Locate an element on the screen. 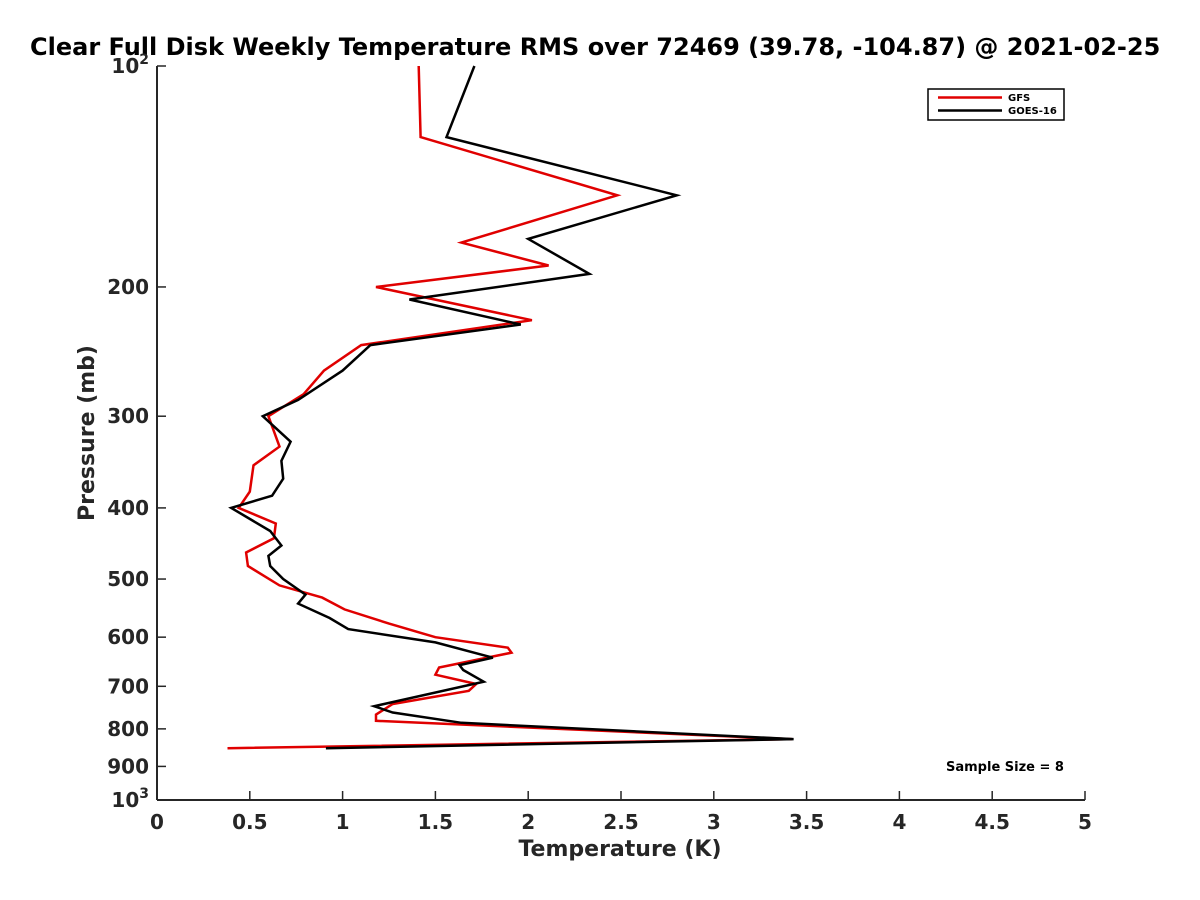 This screenshot has height=900, width=1200. y-tick-label: 700 is located at coordinates (128, 686).